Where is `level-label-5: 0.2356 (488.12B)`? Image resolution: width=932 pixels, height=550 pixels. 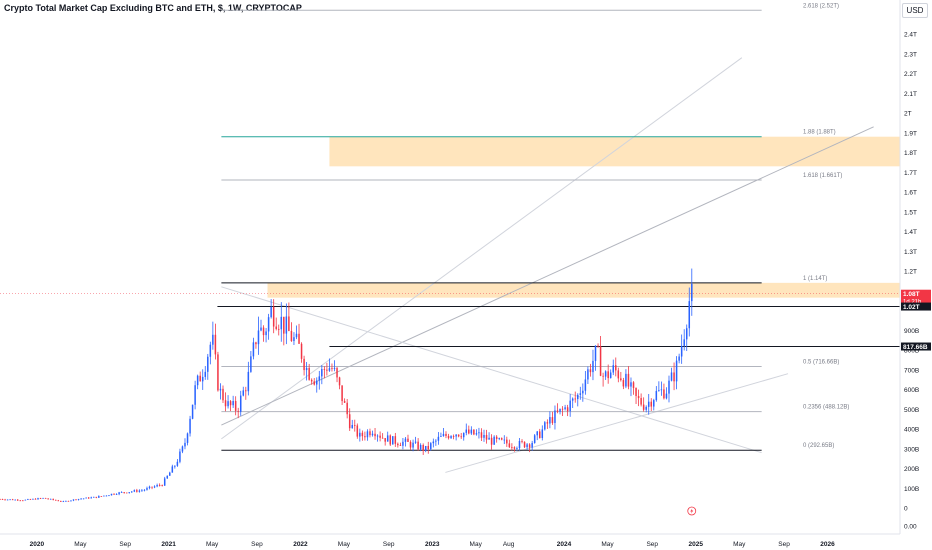 level-label-5: 0.2356 (488.12B) is located at coordinates (826, 408).